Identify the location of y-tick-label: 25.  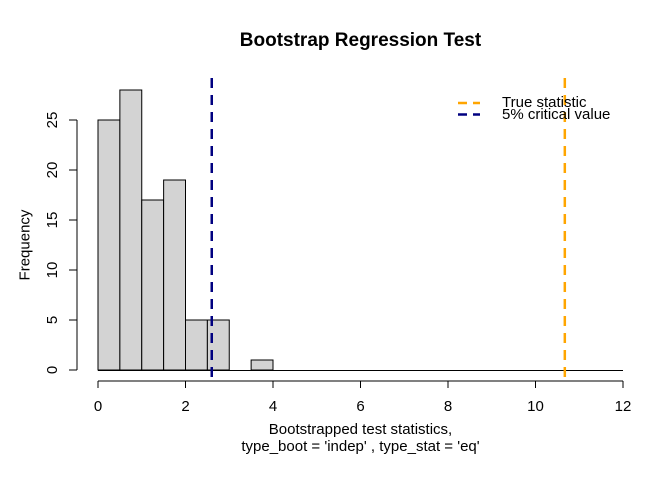
(52, 120).